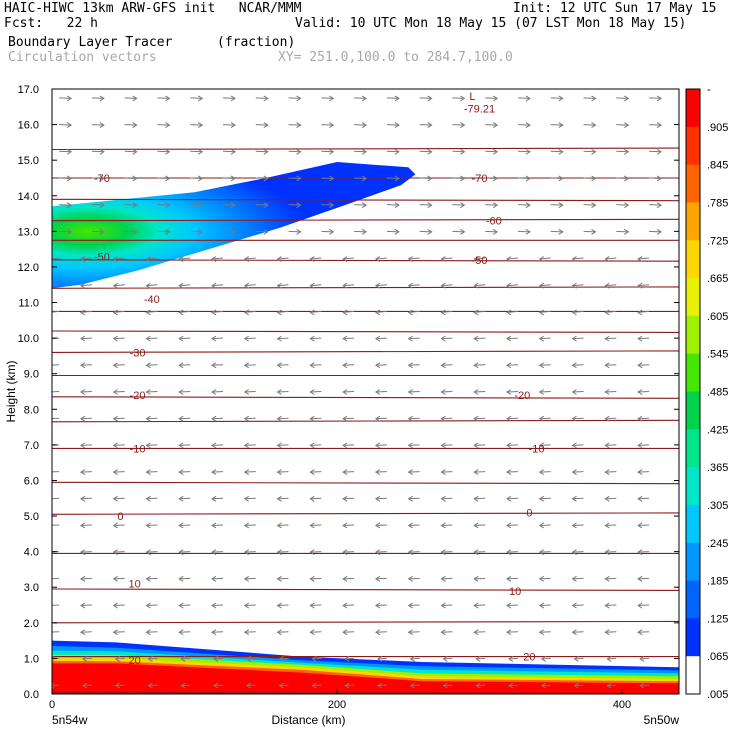 The height and width of the screenshot is (740, 740). Describe the element at coordinates (70, 720) in the screenshot. I see `x-endpoint-left: 5n54w` at that location.